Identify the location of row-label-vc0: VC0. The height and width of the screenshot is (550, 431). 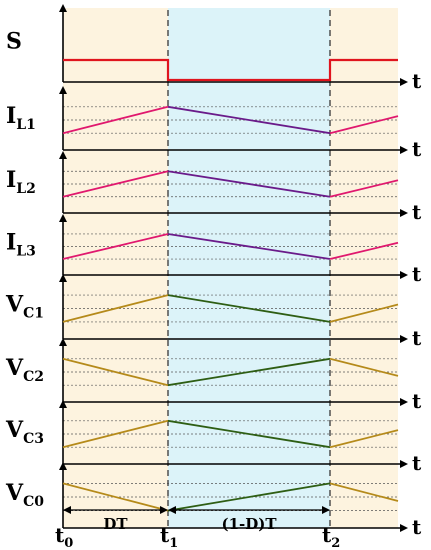
(24, 495).